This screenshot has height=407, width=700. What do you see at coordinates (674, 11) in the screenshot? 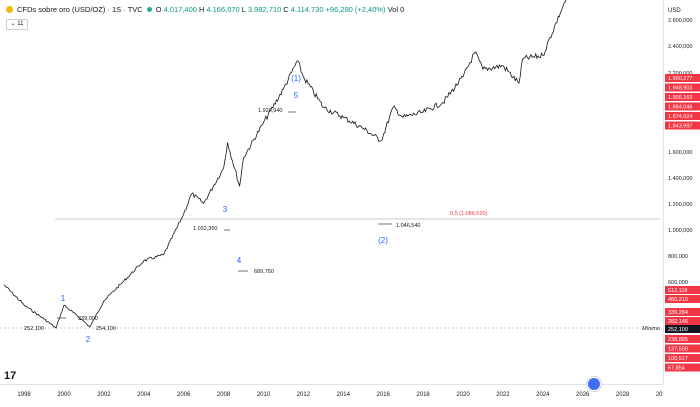
I see `currency-label: USD` at bounding box center [674, 11].